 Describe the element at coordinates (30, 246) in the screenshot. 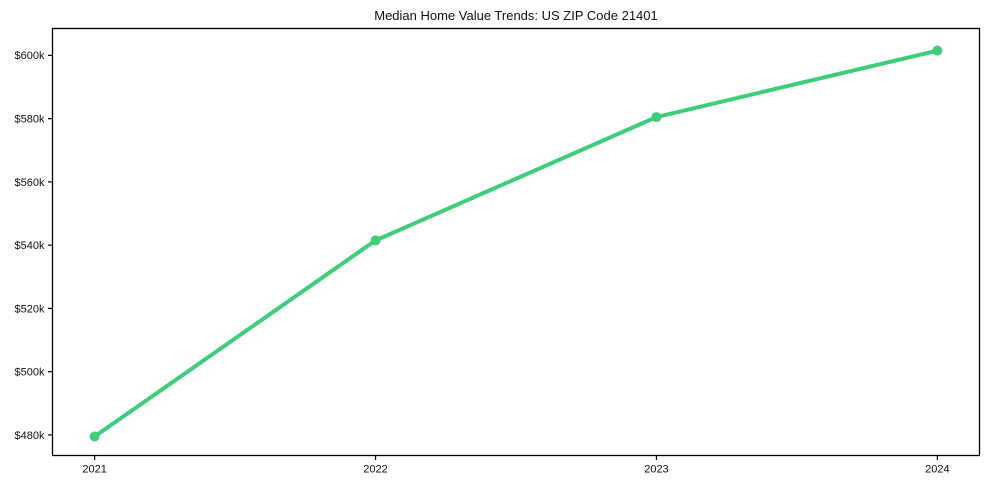

I see `y-tick-label: $540k` at that location.